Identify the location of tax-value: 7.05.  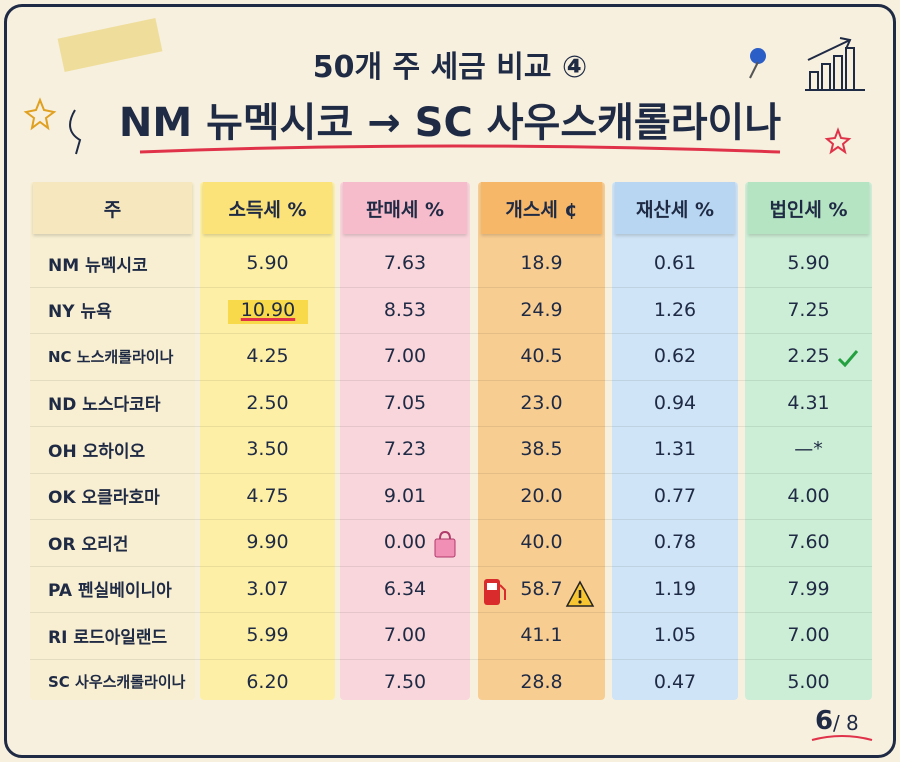
(405, 402).